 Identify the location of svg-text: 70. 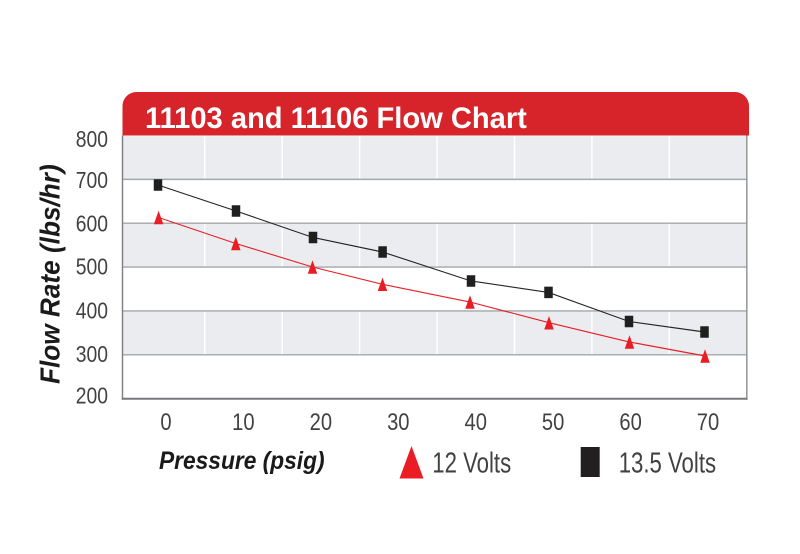
(708, 421).